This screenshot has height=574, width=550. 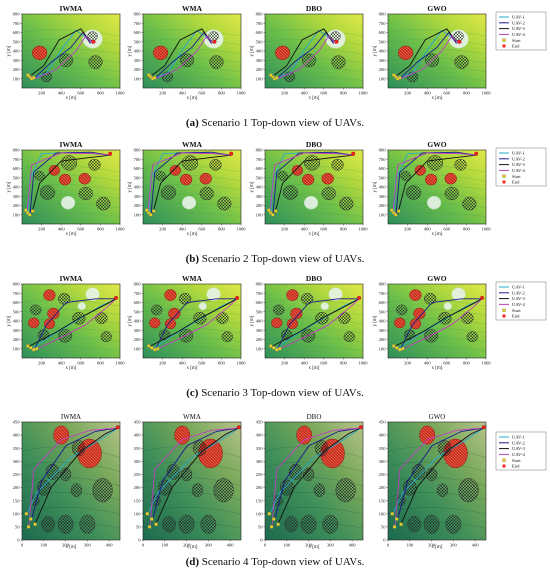 I want to click on y-axis-label: y [m], so click(x=9, y=320).